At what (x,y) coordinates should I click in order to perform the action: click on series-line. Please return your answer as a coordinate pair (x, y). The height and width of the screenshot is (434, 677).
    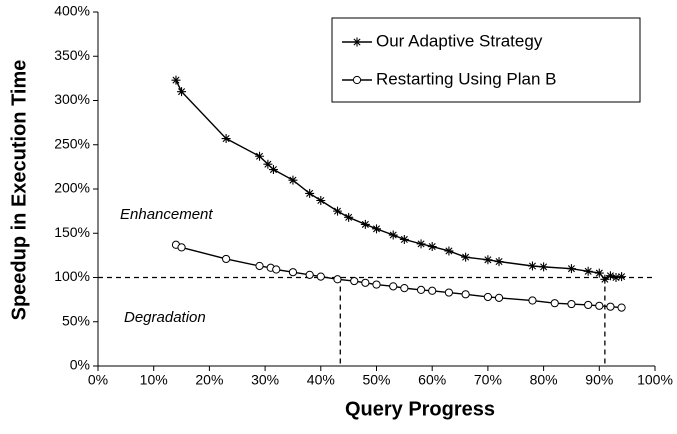
    Looking at the image, I should click on (398, 276).